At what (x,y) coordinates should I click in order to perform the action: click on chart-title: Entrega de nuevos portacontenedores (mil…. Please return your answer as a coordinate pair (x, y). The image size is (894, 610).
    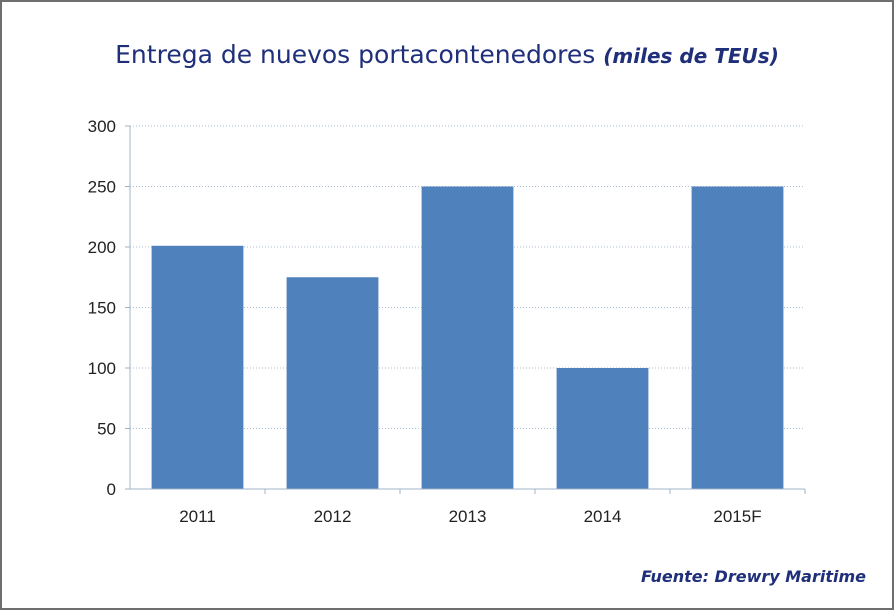
    Looking at the image, I should click on (447, 54).